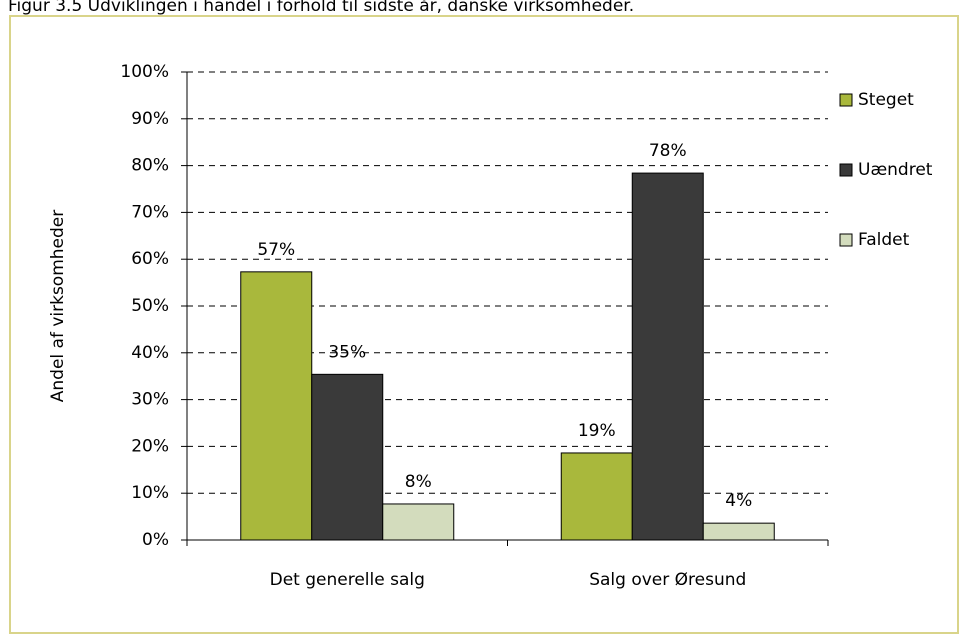 The image size is (964, 639). I want to click on y-tick-label: 20%, so click(150, 446).